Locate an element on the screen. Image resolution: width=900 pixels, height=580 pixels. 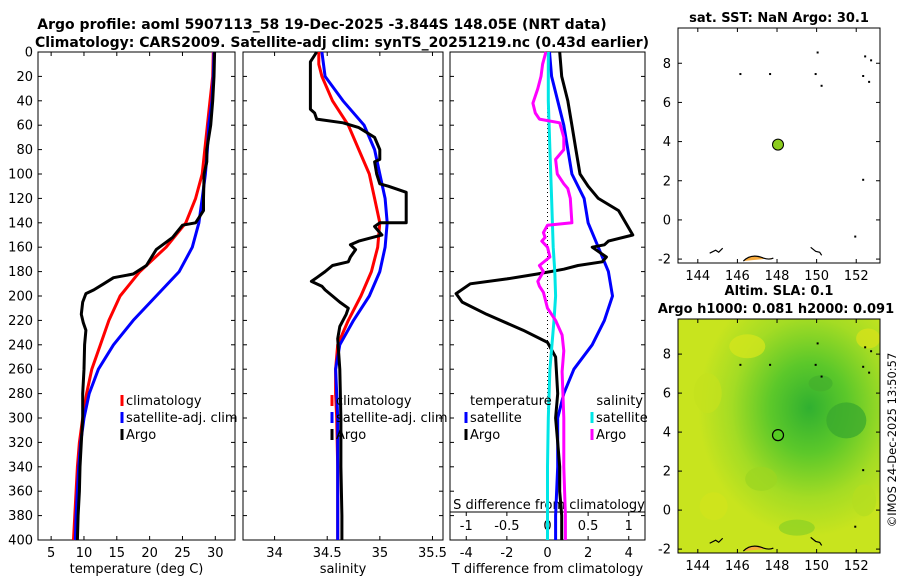
sal-xtick-label: 34 is located at coordinates (274, 553).